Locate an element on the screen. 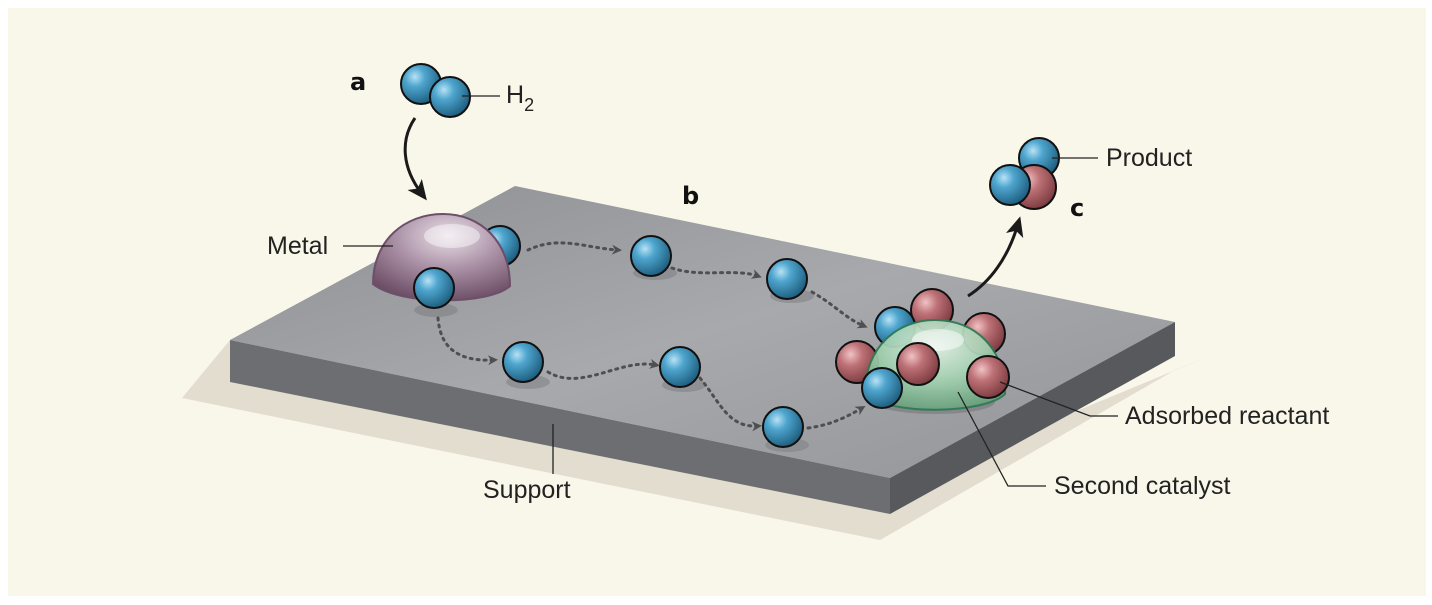 Image resolution: width=1432 pixels, height=605 pixels. h2-label: H2 is located at coordinates (520, 98).